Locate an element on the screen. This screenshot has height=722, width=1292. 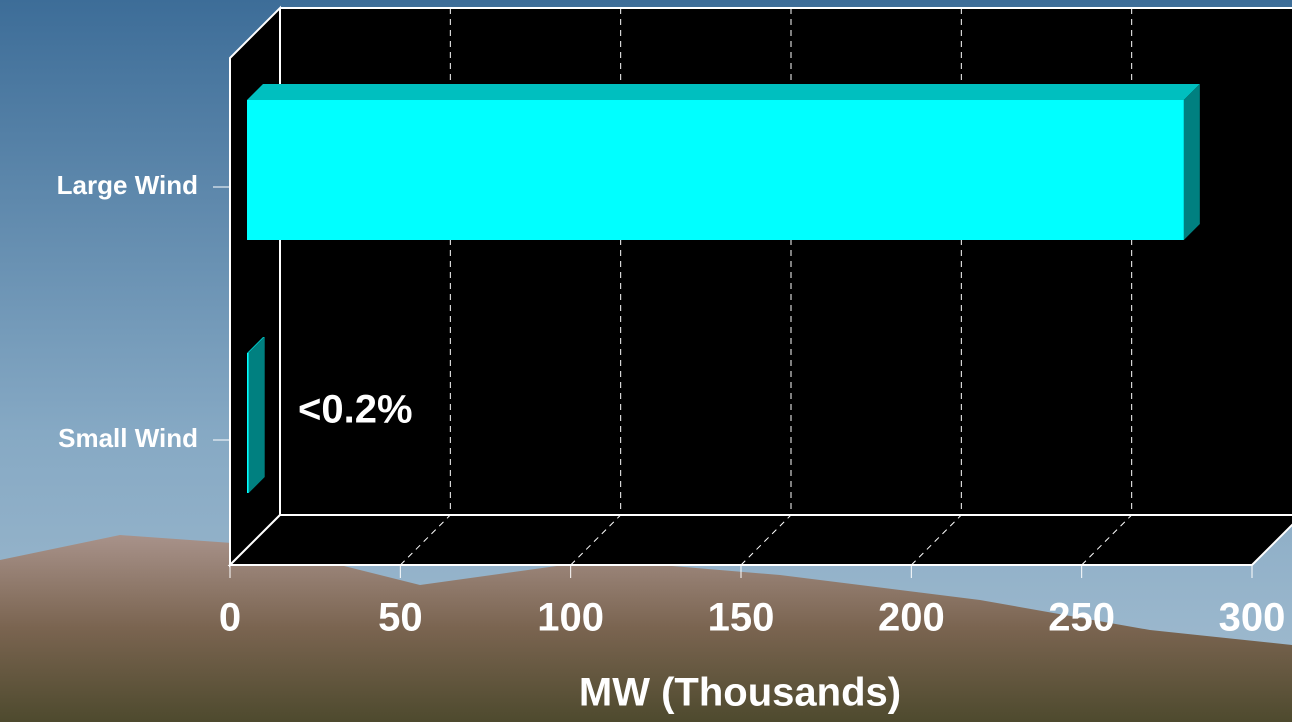
y-tick-label: Small Wind is located at coordinates (128, 438).